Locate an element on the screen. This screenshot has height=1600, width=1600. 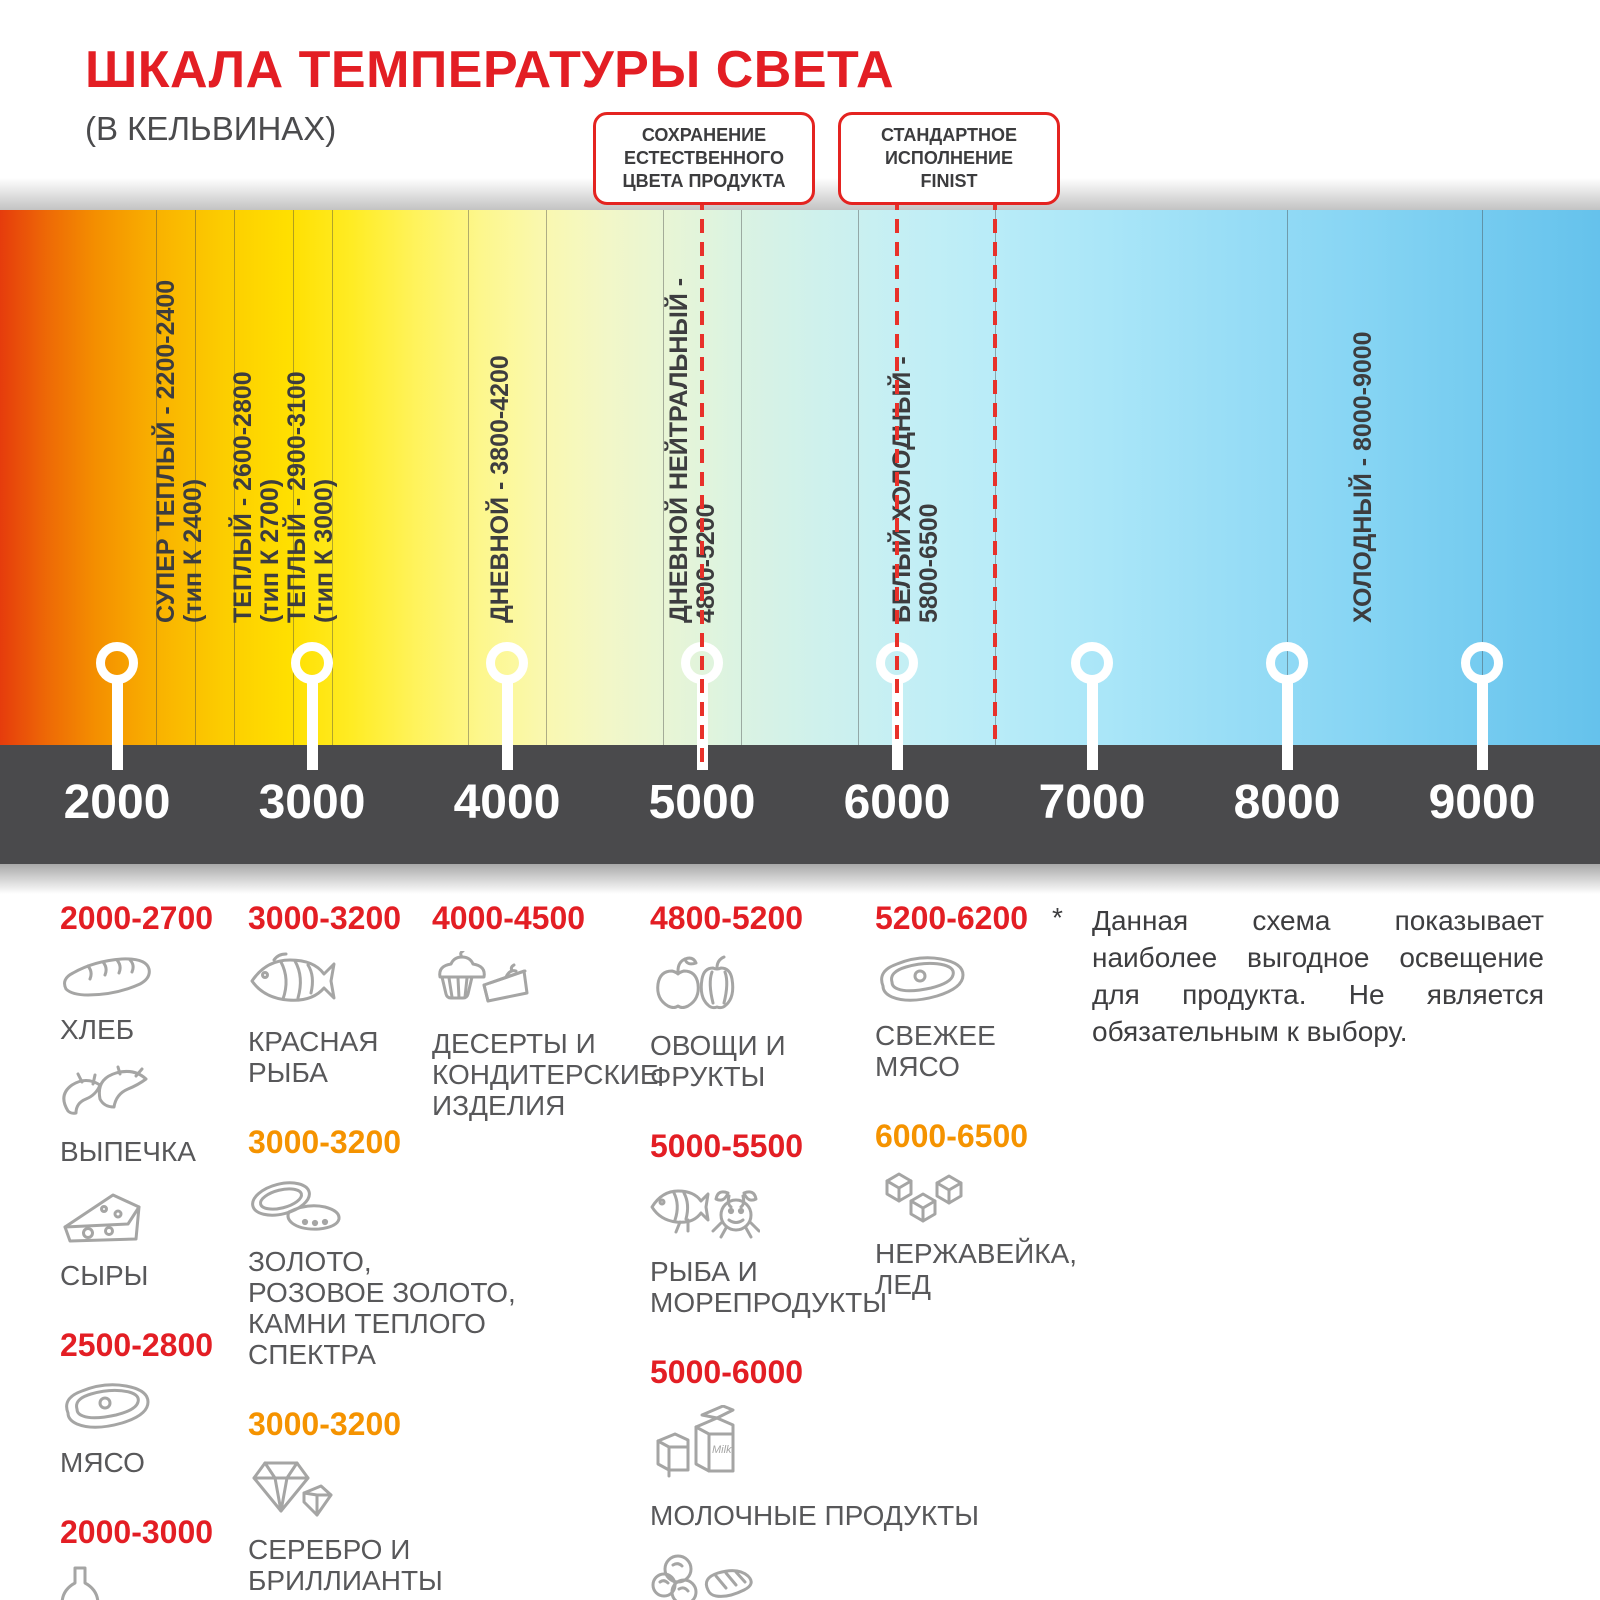
legend-item: СЫРЫ is located at coordinates (136, 1239).